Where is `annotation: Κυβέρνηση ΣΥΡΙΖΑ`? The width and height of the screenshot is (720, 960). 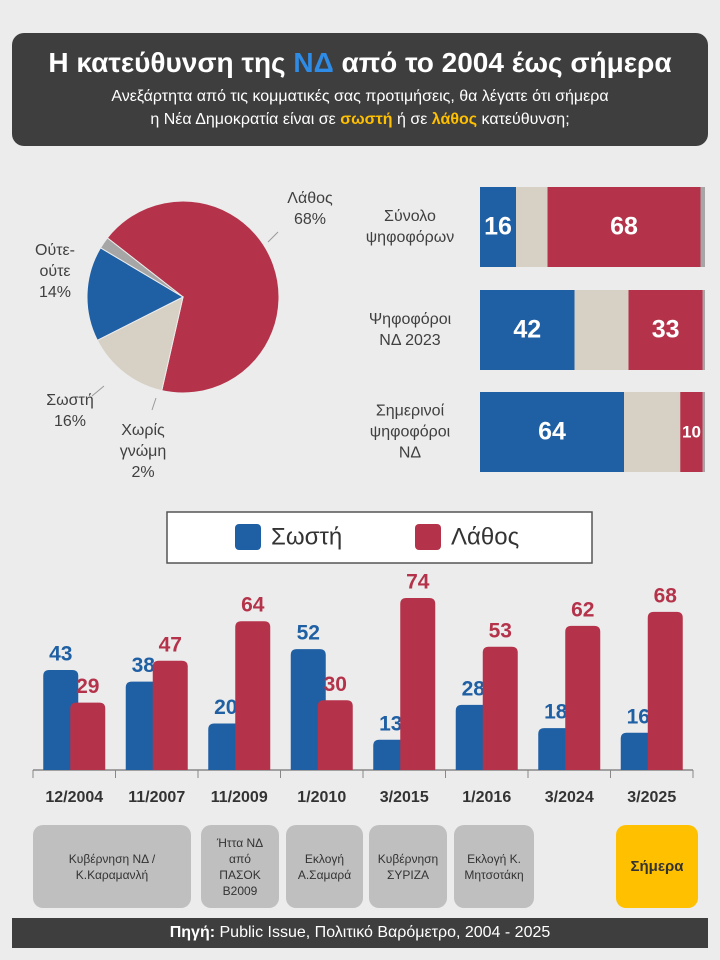
annotation: Κυβέρνηση ΣΥΡΙΖΑ is located at coordinates (408, 866).